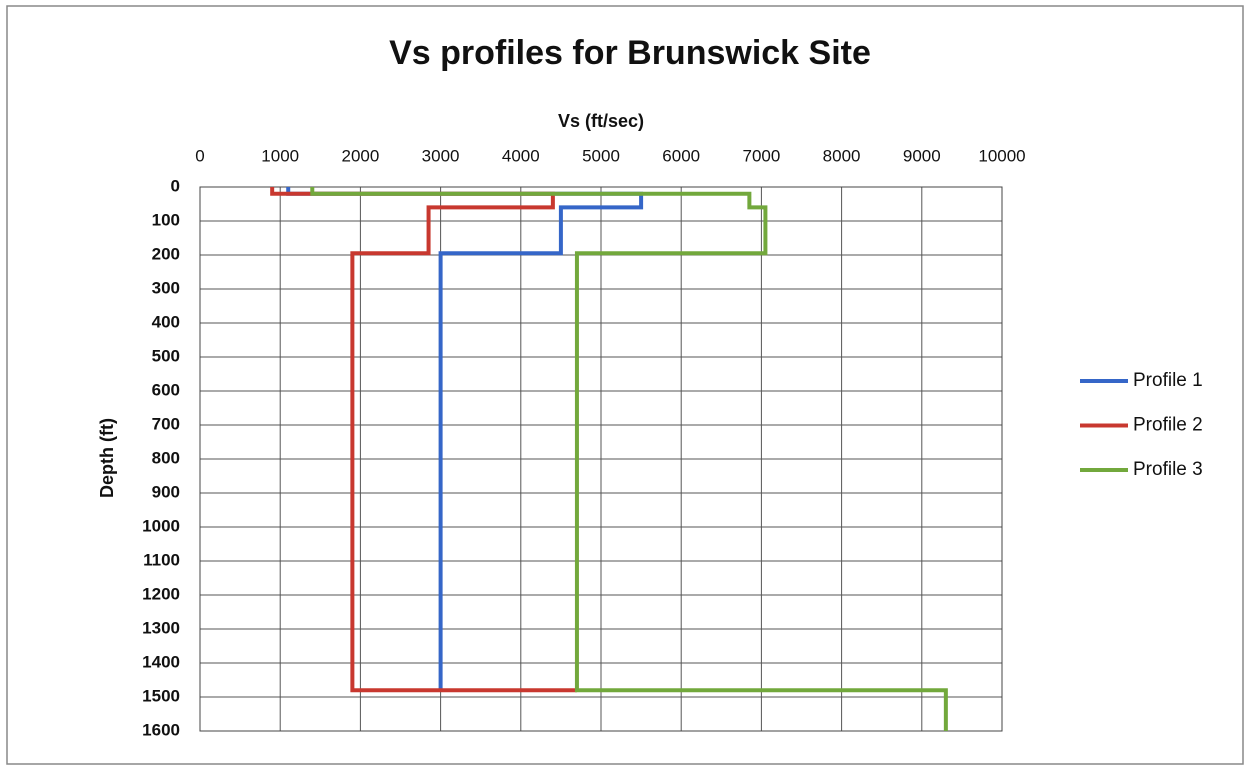 The image size is (1249, 766). Describe the element at coordinates (761, 155) in the screenshot. I see `x-tick-label: 7000` at that location.